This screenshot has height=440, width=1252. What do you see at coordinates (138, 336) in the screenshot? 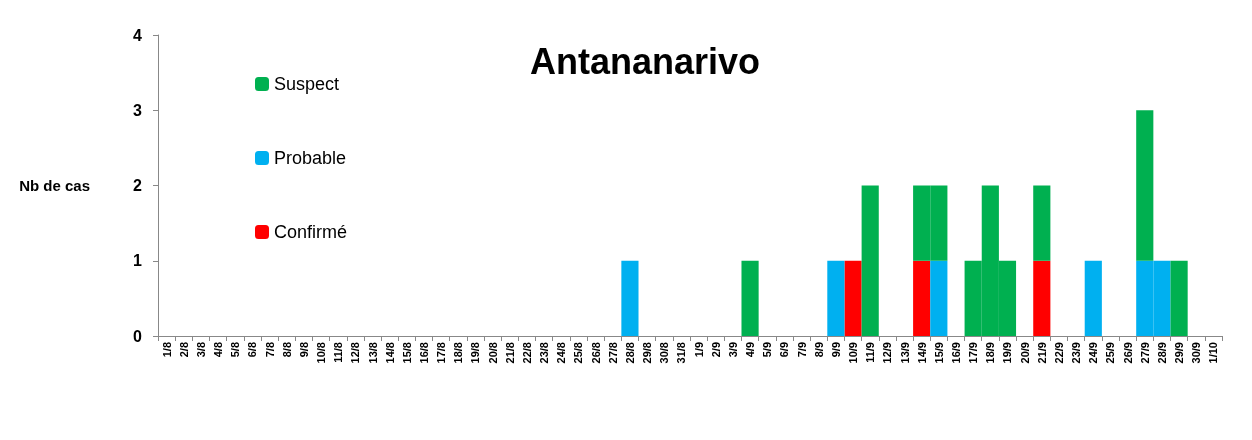
I see `y-tick-label: 0` at bounding box center [138, 336].